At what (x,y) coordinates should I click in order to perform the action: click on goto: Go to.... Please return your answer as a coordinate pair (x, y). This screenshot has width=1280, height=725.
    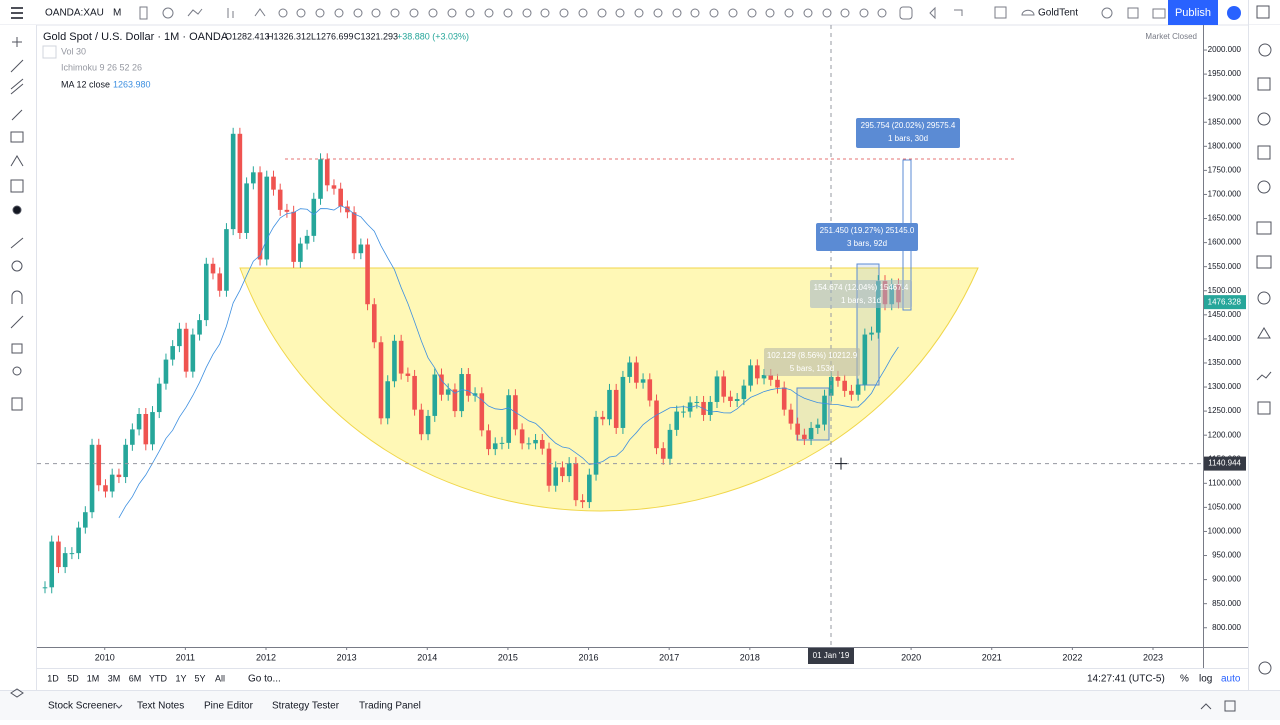
    Looking at the image, I should click on (264, 679).